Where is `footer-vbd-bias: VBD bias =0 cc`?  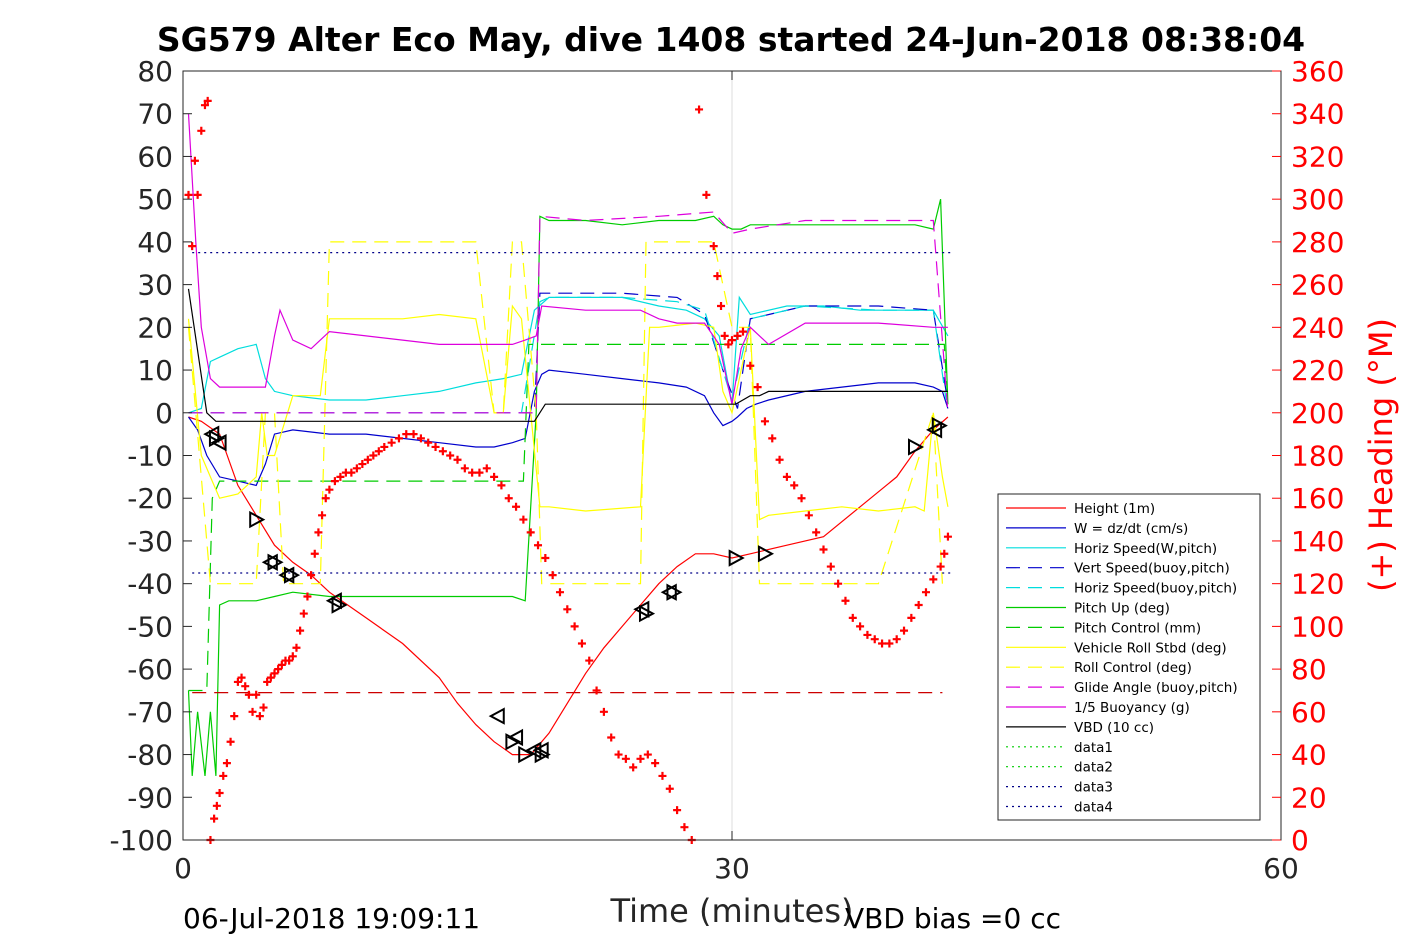 footer-vbd-bias: VBD bias =0 cc is located at coordinates (953, 918).